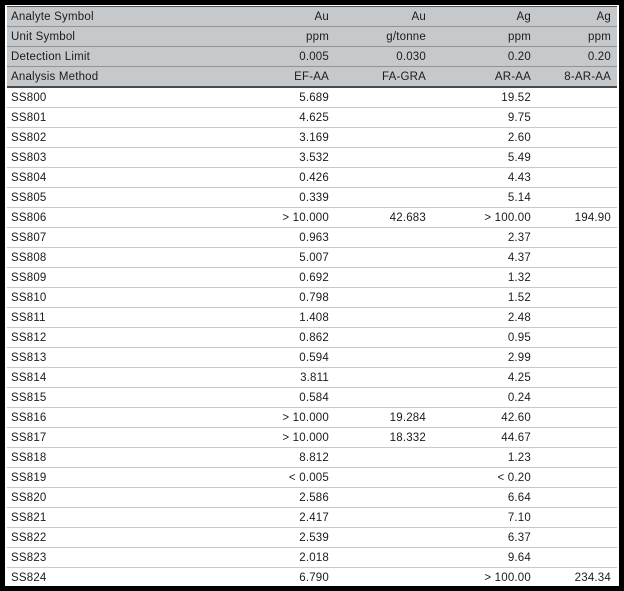 This screenshot has width=624, height=591. I want to click on sample-id-row: SS808 5.007 4.37, so click(312, 257).